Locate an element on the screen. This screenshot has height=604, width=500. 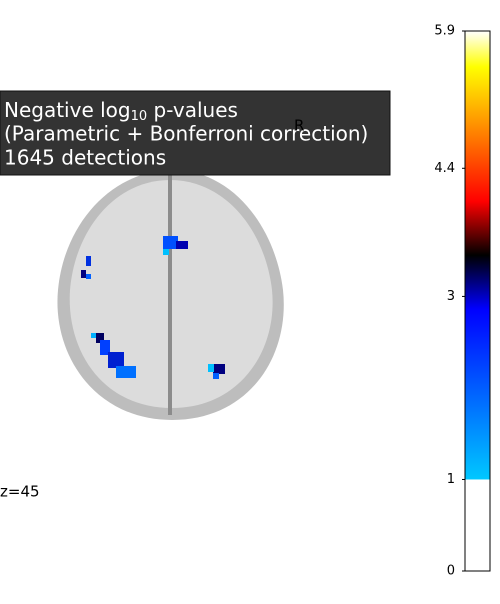
colorbar-tick-label: 1 is located at coordinates (451, 479).